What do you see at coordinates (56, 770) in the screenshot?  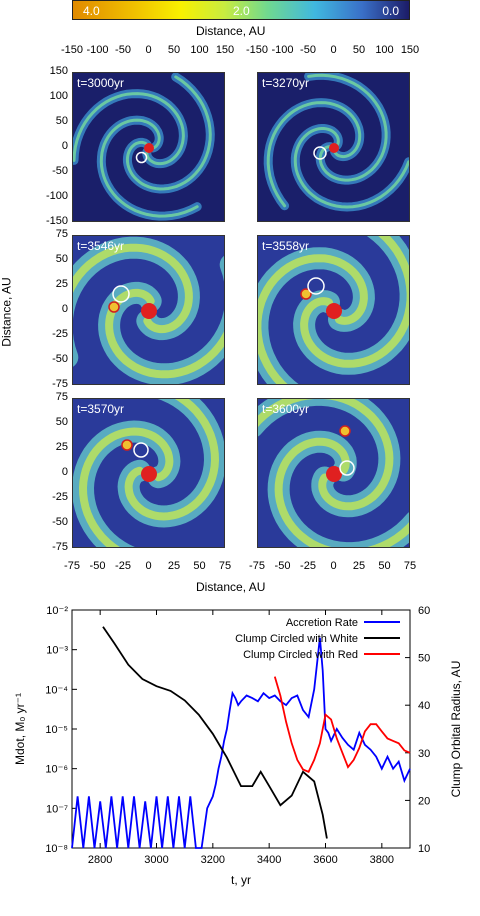 I see `y-tick-label: 10⁻⁶` at bounding box center [56, 770].